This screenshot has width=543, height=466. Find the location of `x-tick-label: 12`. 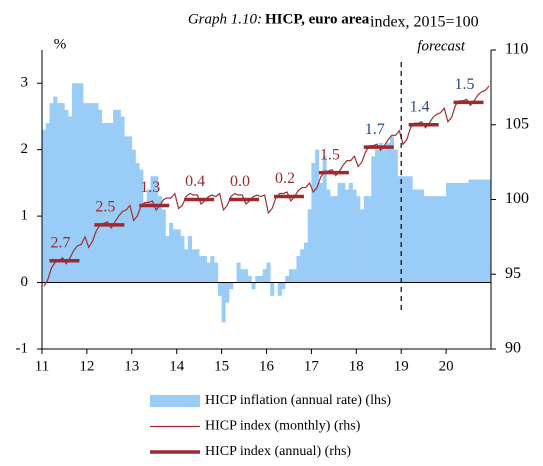

x-tick-label: 12 is located at coordinates (86, 366).